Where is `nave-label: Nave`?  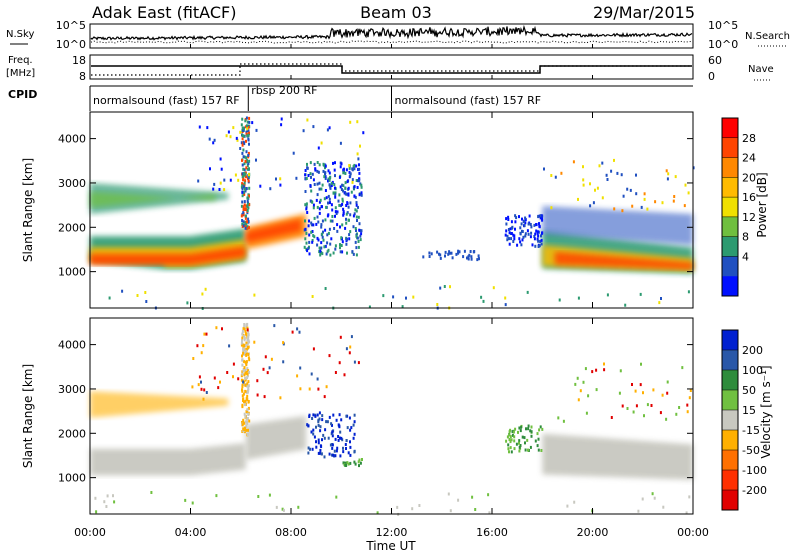
nave-label: Nave is located at coordinates (761, 69).